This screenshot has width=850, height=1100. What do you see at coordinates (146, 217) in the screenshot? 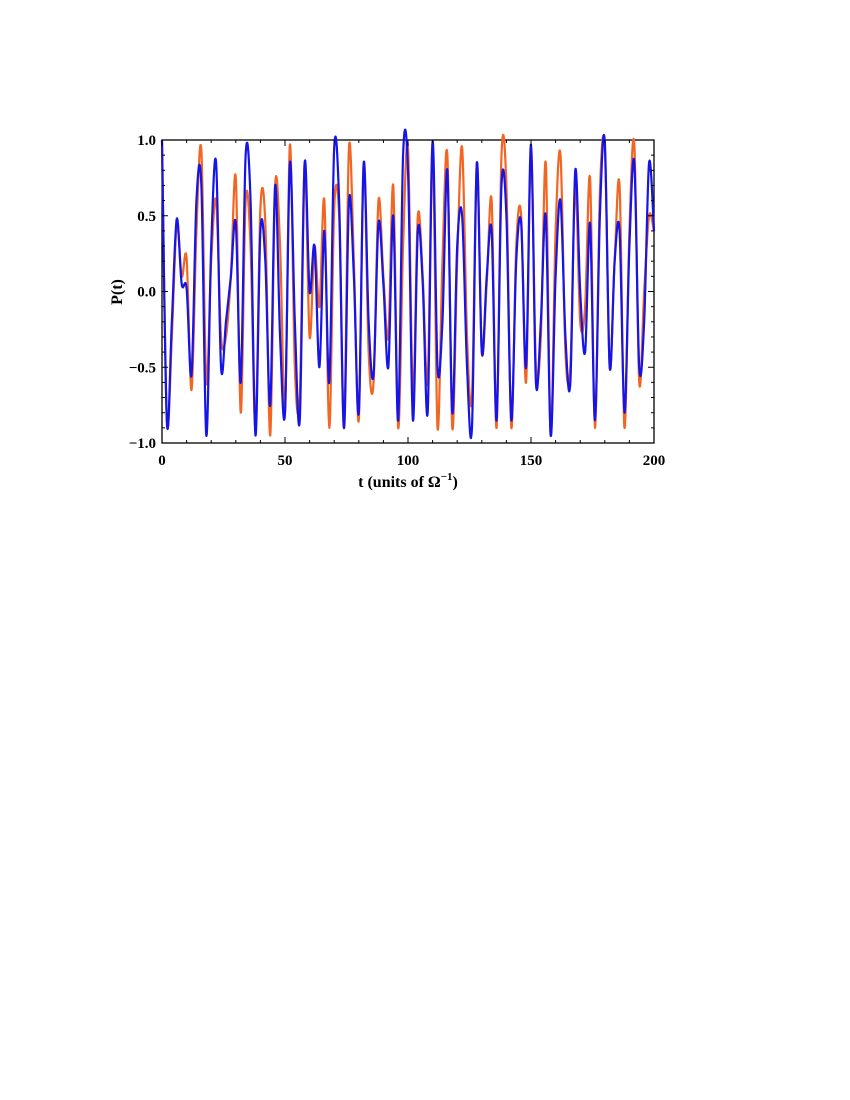
I see `y-tick-label: 0.5` at bounding box center [146, 217].